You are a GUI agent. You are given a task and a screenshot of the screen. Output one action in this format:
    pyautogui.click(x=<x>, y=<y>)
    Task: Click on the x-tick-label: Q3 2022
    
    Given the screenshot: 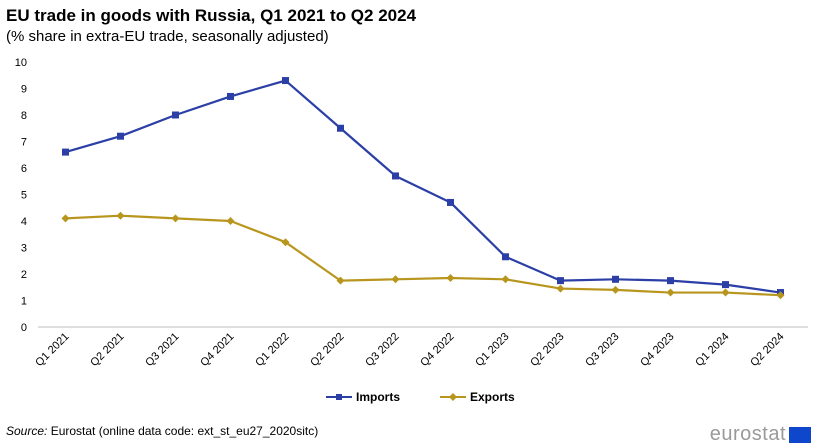 What is the action you would take?
    pyautogui.click(x=382, y=350)
    